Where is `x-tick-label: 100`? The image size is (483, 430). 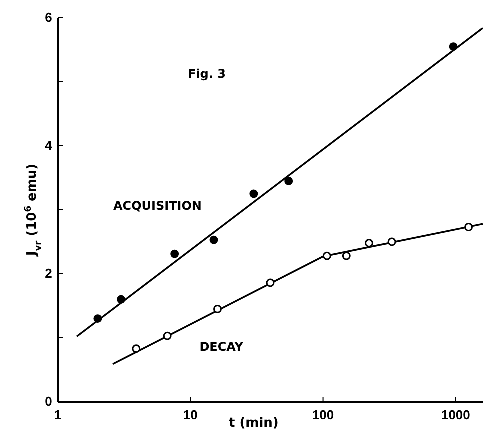 x-tick-label: 100 is located at coordinates (323, 414).